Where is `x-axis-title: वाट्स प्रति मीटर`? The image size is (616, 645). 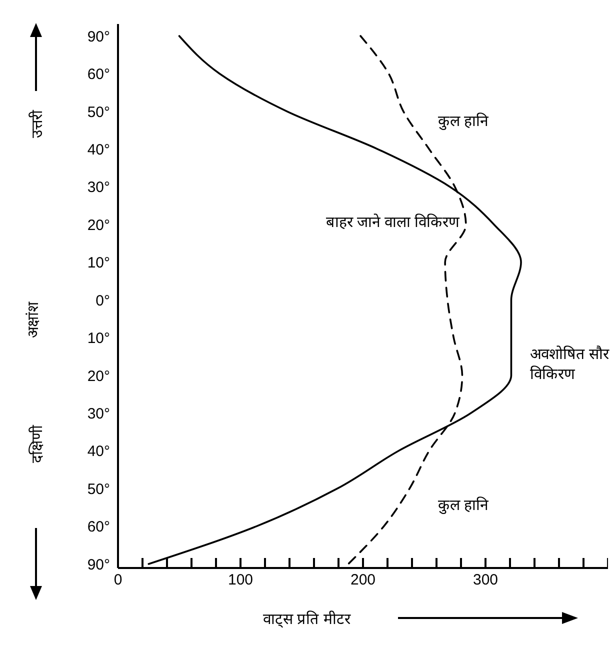
x-axis-title: वाट्स प्रति मीटर is located at coordinates (306, 619).